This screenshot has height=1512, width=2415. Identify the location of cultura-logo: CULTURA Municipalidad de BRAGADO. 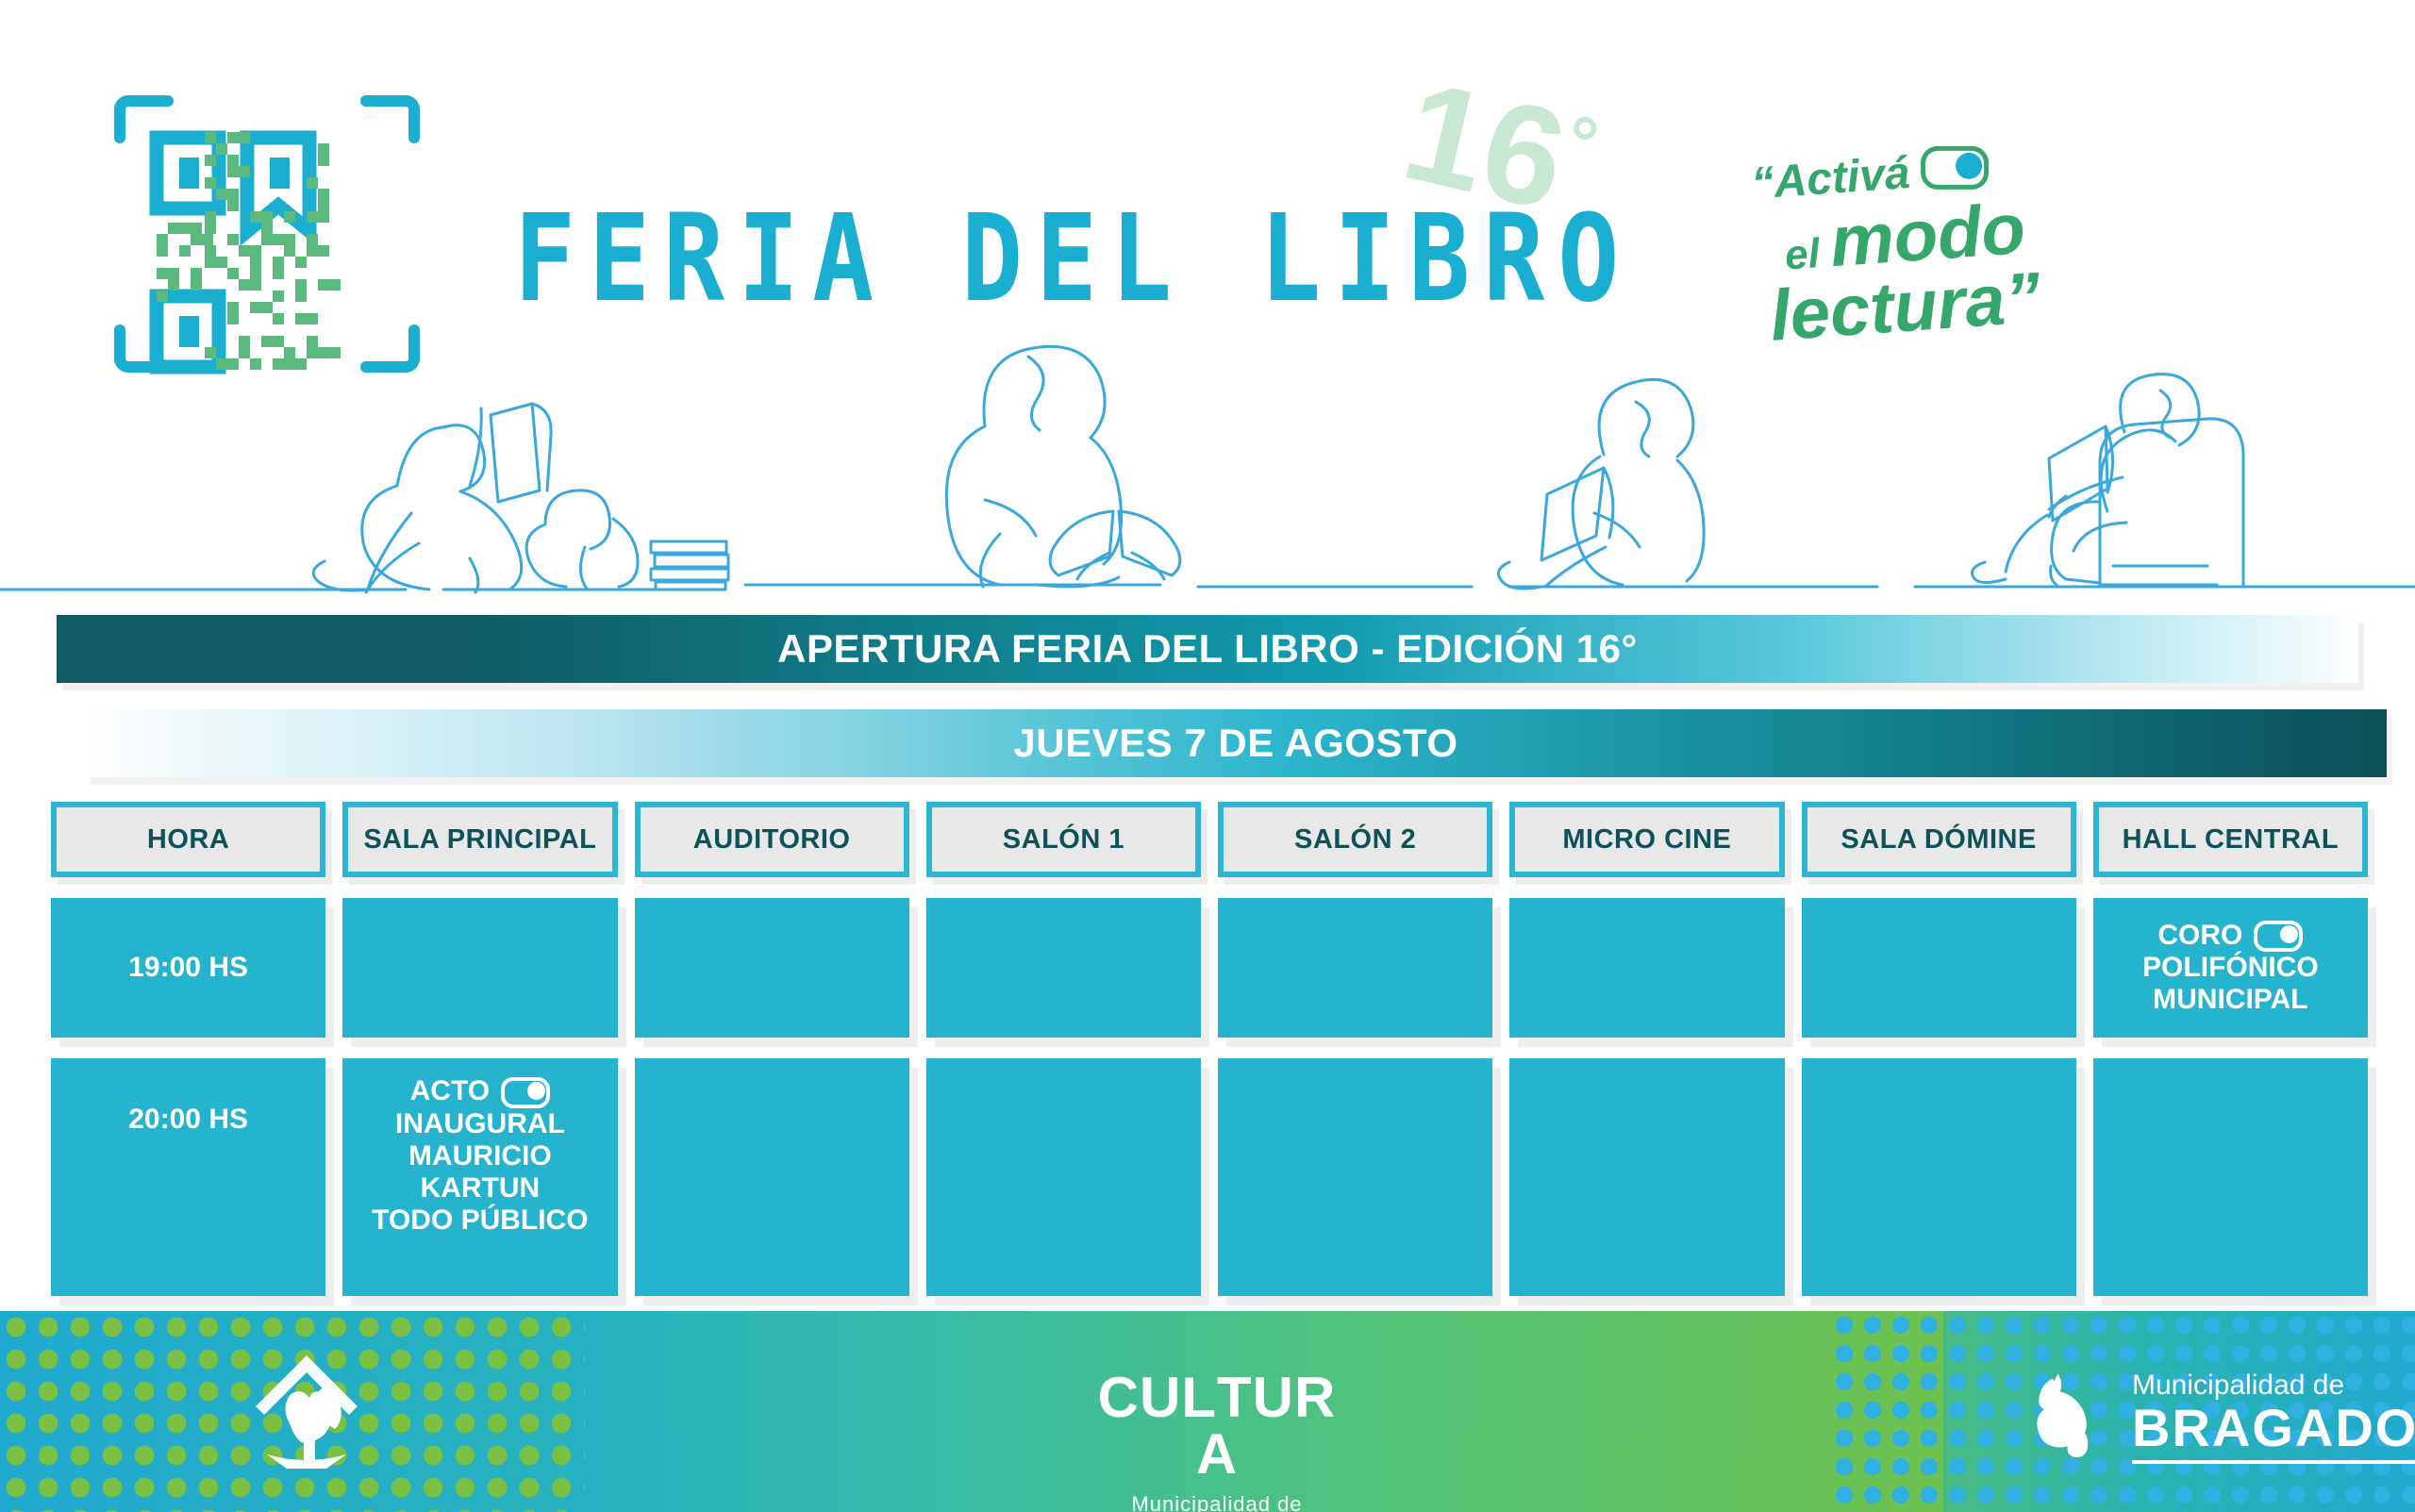
(1217, 1441).